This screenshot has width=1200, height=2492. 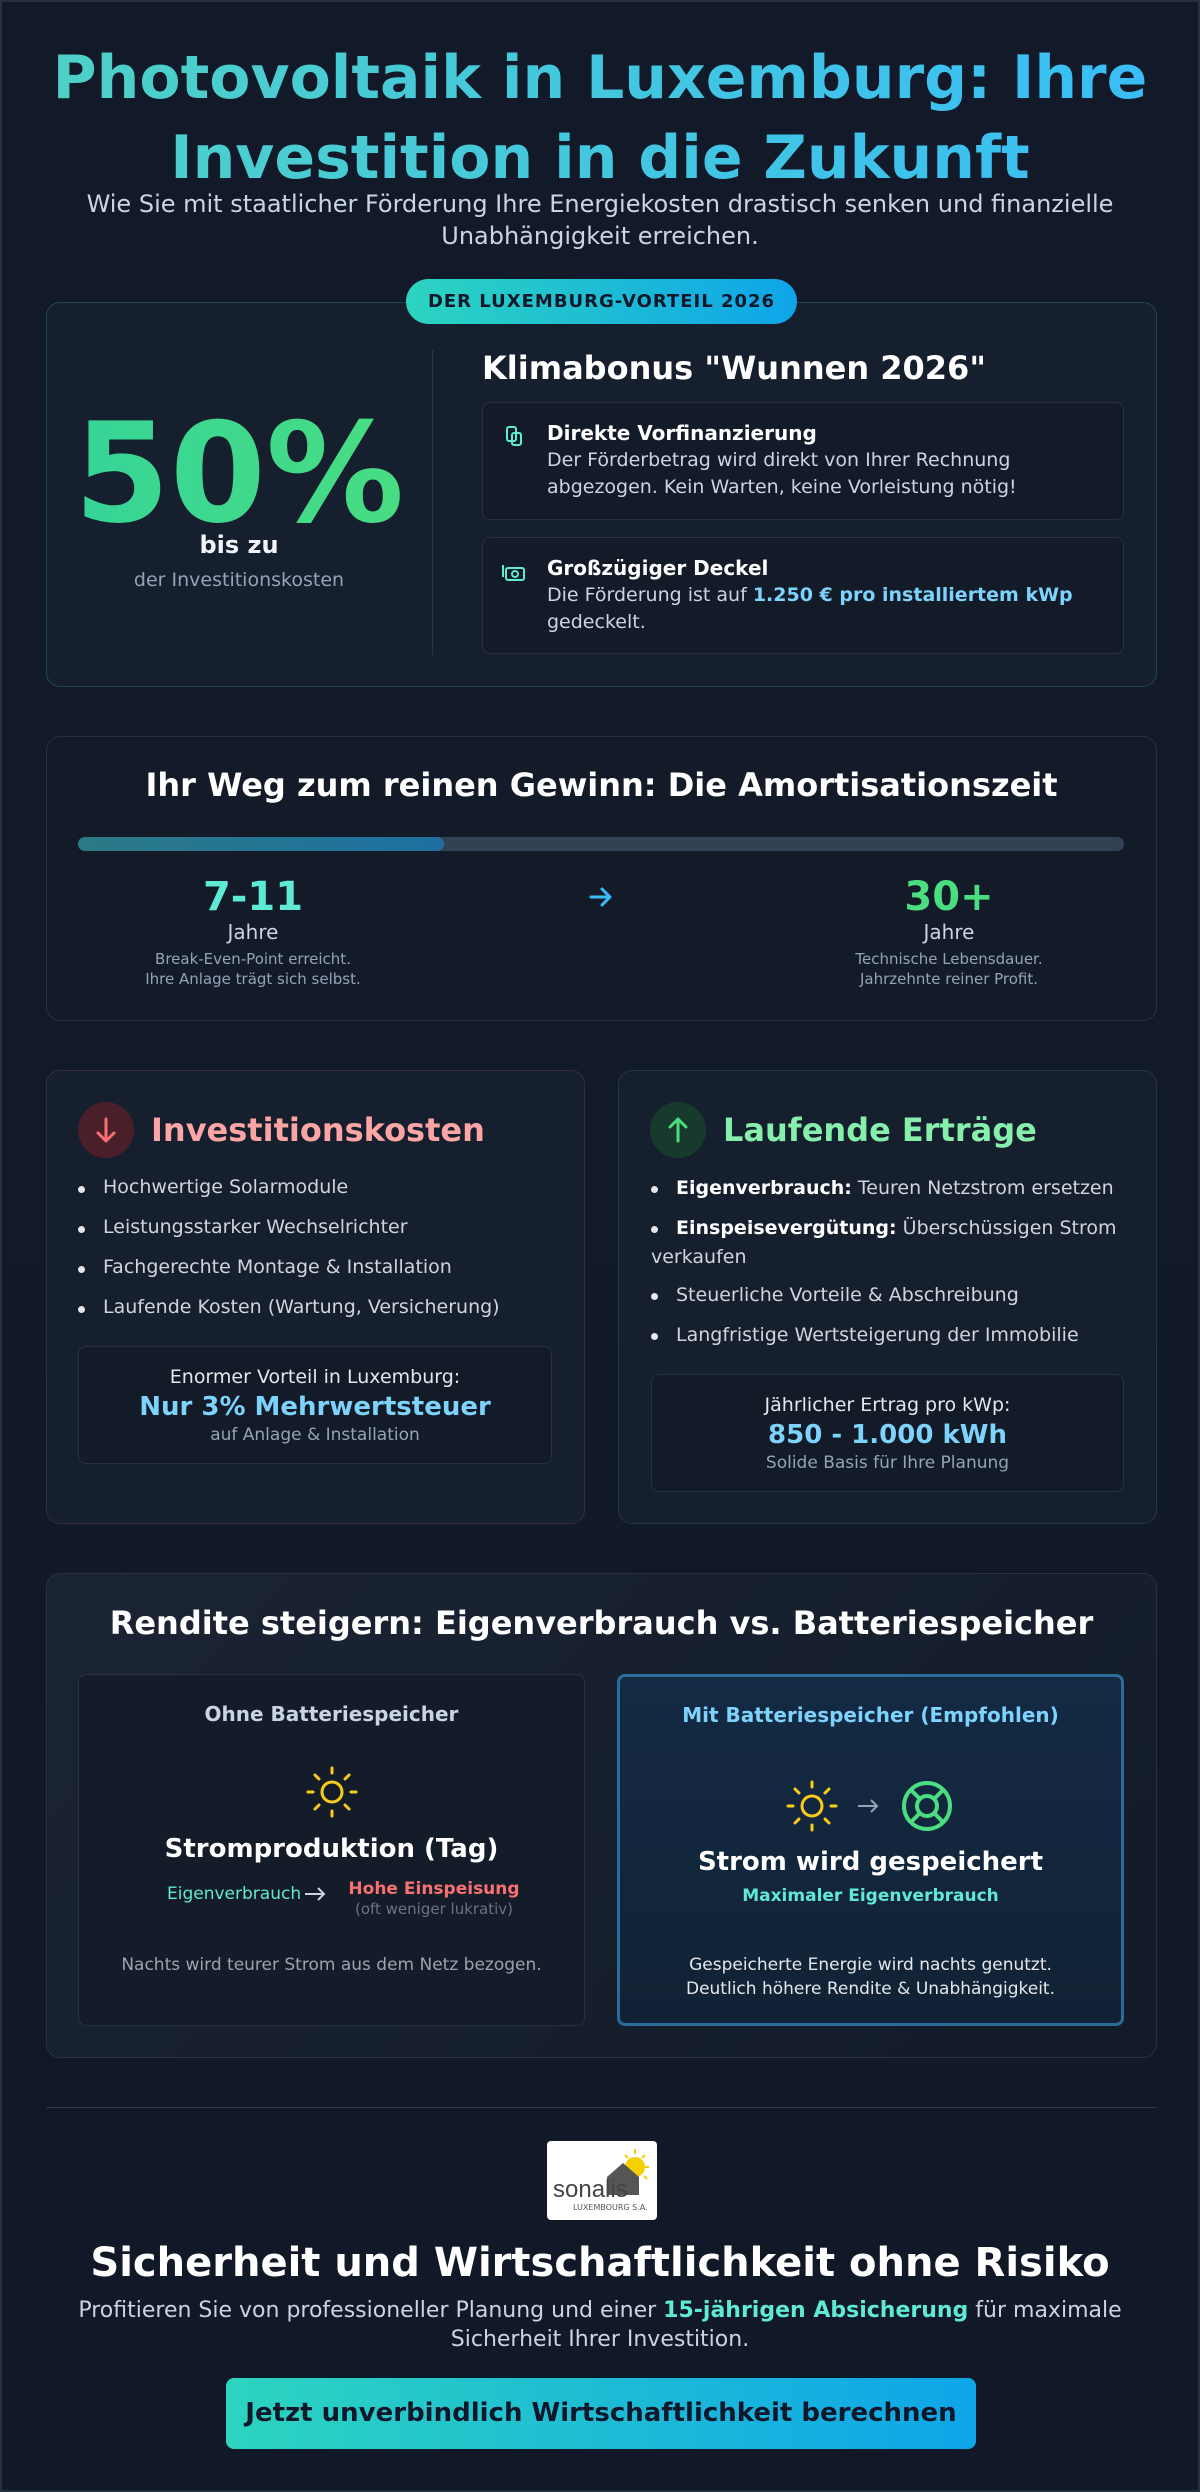 I want to click on highlight: 15-jährigen Absicherung, so click(x=816, y=2310).